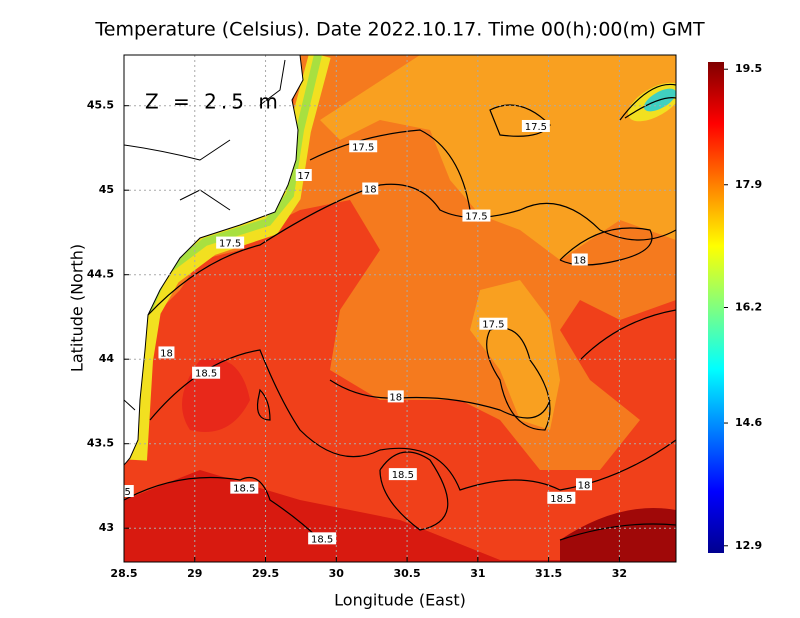 The height and width of the screenshot is (618, 800). What do you see at coordinates (748, 422) in the screenshot?
I see `colorbar-tick-label: 14.6` at bounding box center [748, 422].